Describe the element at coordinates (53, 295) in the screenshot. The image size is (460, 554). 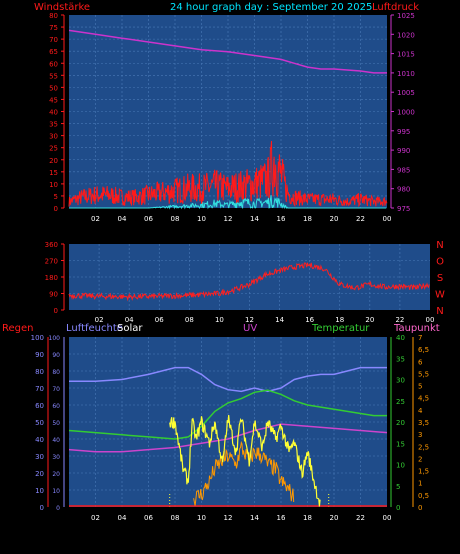
I see `direction-tick-label: 90` at that location.